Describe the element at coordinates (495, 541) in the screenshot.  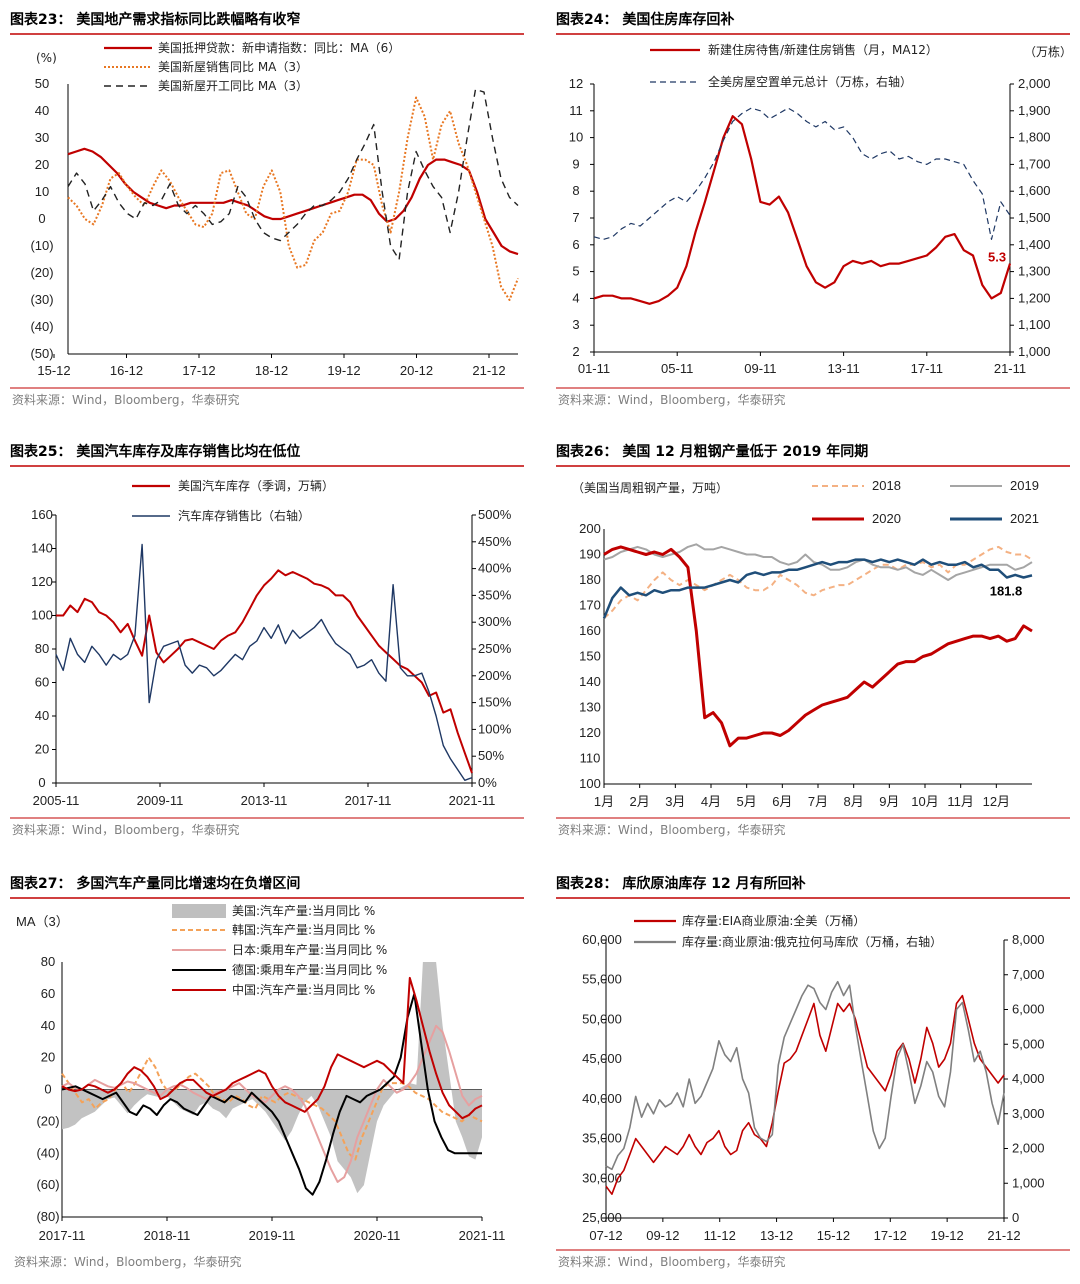
I see `y2-tick-label: 450%` at that location.